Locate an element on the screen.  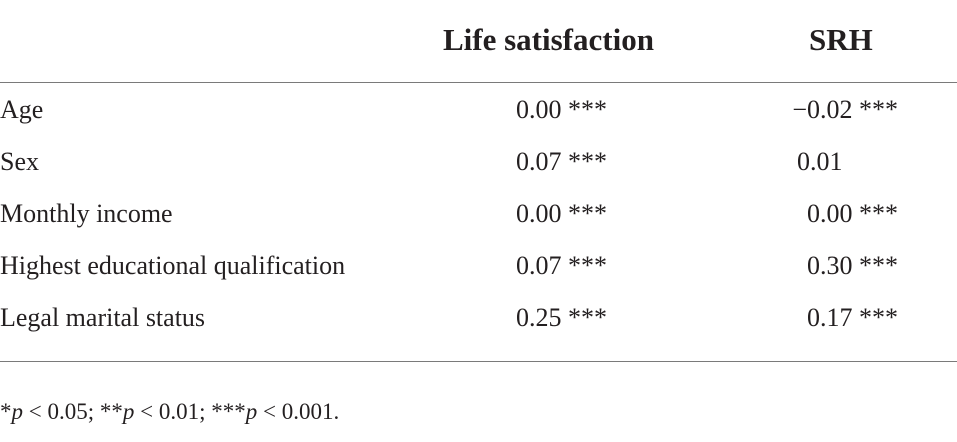
table-row-marital-status: Legal marital status 0.25 *** 0.17 *** is located at coordinates (478, 318).